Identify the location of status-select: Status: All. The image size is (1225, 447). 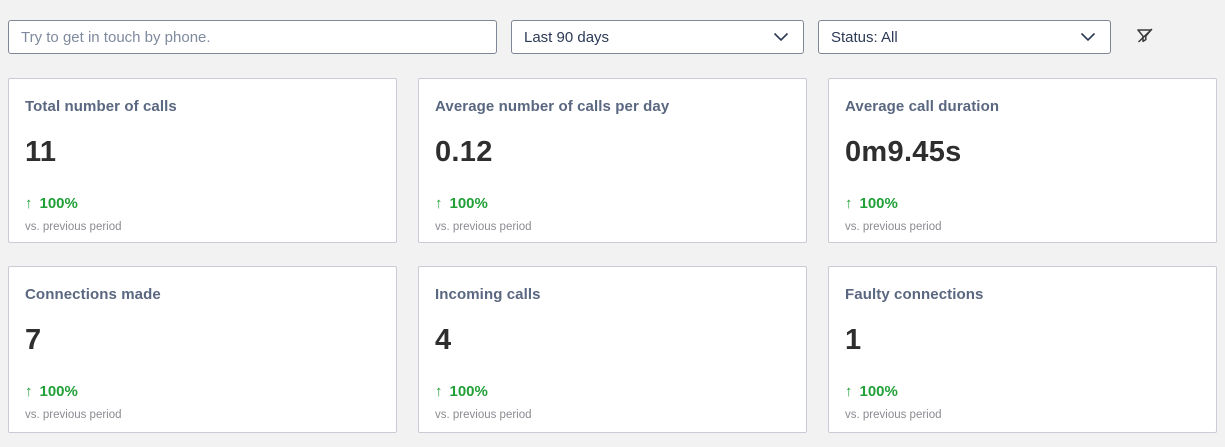
(964, 37).